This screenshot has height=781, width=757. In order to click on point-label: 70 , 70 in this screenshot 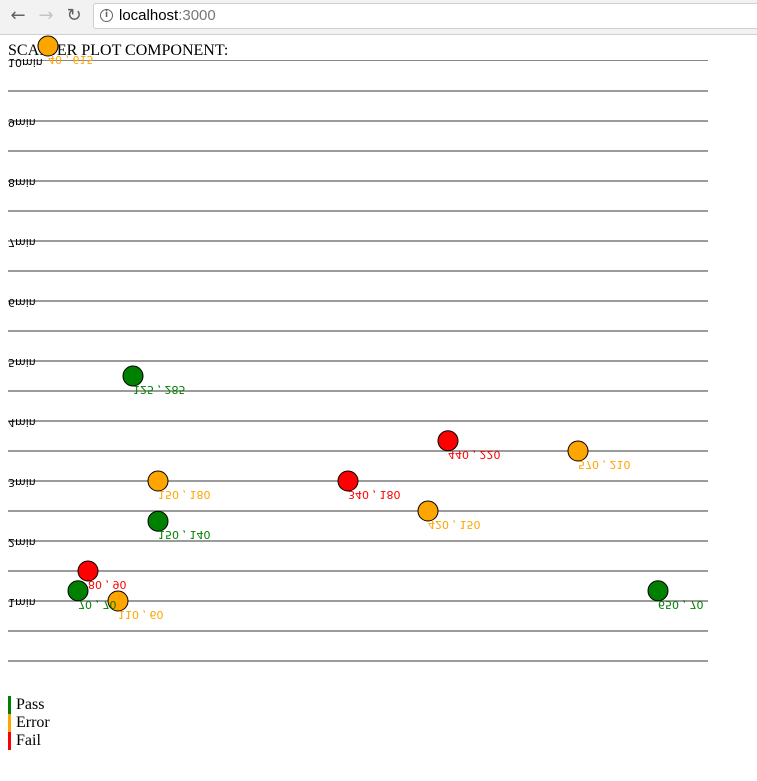, I will do `click(97, 604)`.